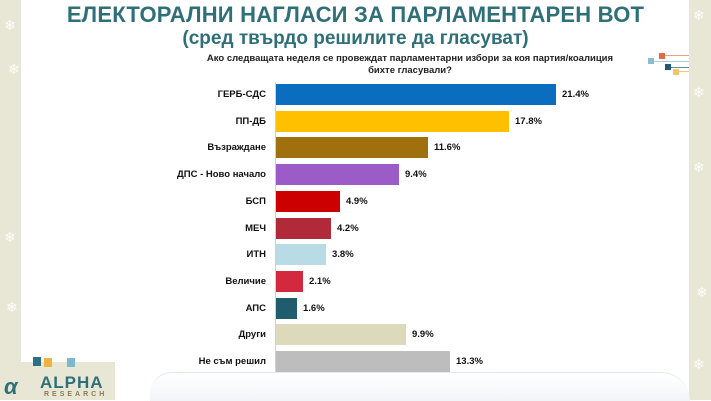 The width and height of the screenshot is (711, 401). What do you see at coordinates (241, 94) in the screenshot?
I see `bar-label: ГЕРБ-СДС` at bounding box center [241, 94].